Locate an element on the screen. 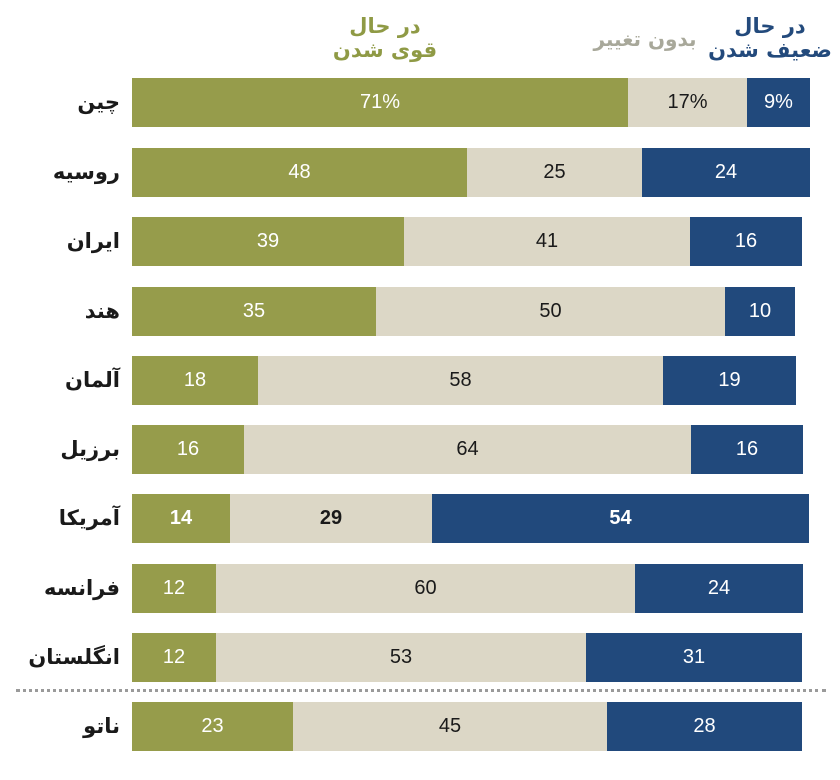  chart-row: برزیل 16 64 16 is located at coordinates (420, 449).